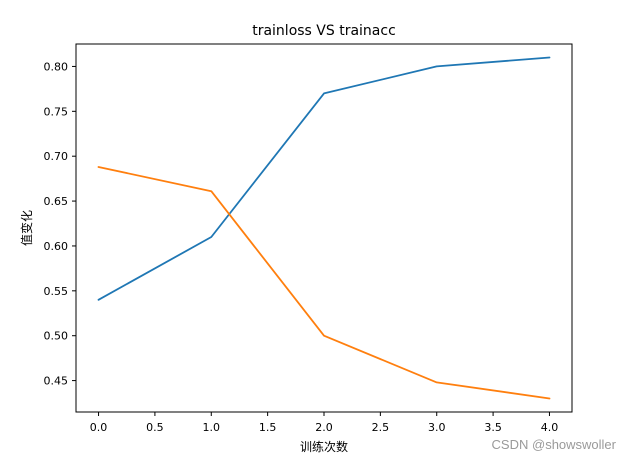 The image size is (632, 460). Describe the element at coordinates (56, 291) in the screenshot. I see `y-tick-label: 0.55` at that location.